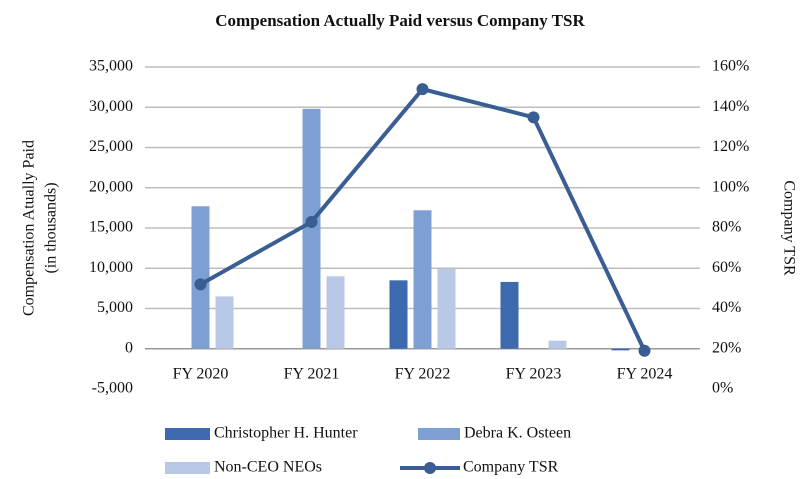  I want to click on y2-tick-label: 60%, so click(726, 267).